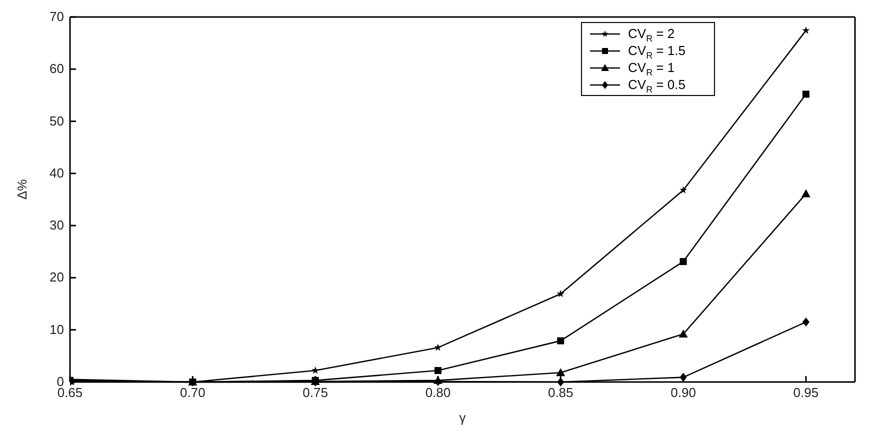 The width and height of the screenshot is (872, 434). Describe the element at coordinates (193, 392) in the screenshot. I see `x-tick-label: 0.70` at that location.